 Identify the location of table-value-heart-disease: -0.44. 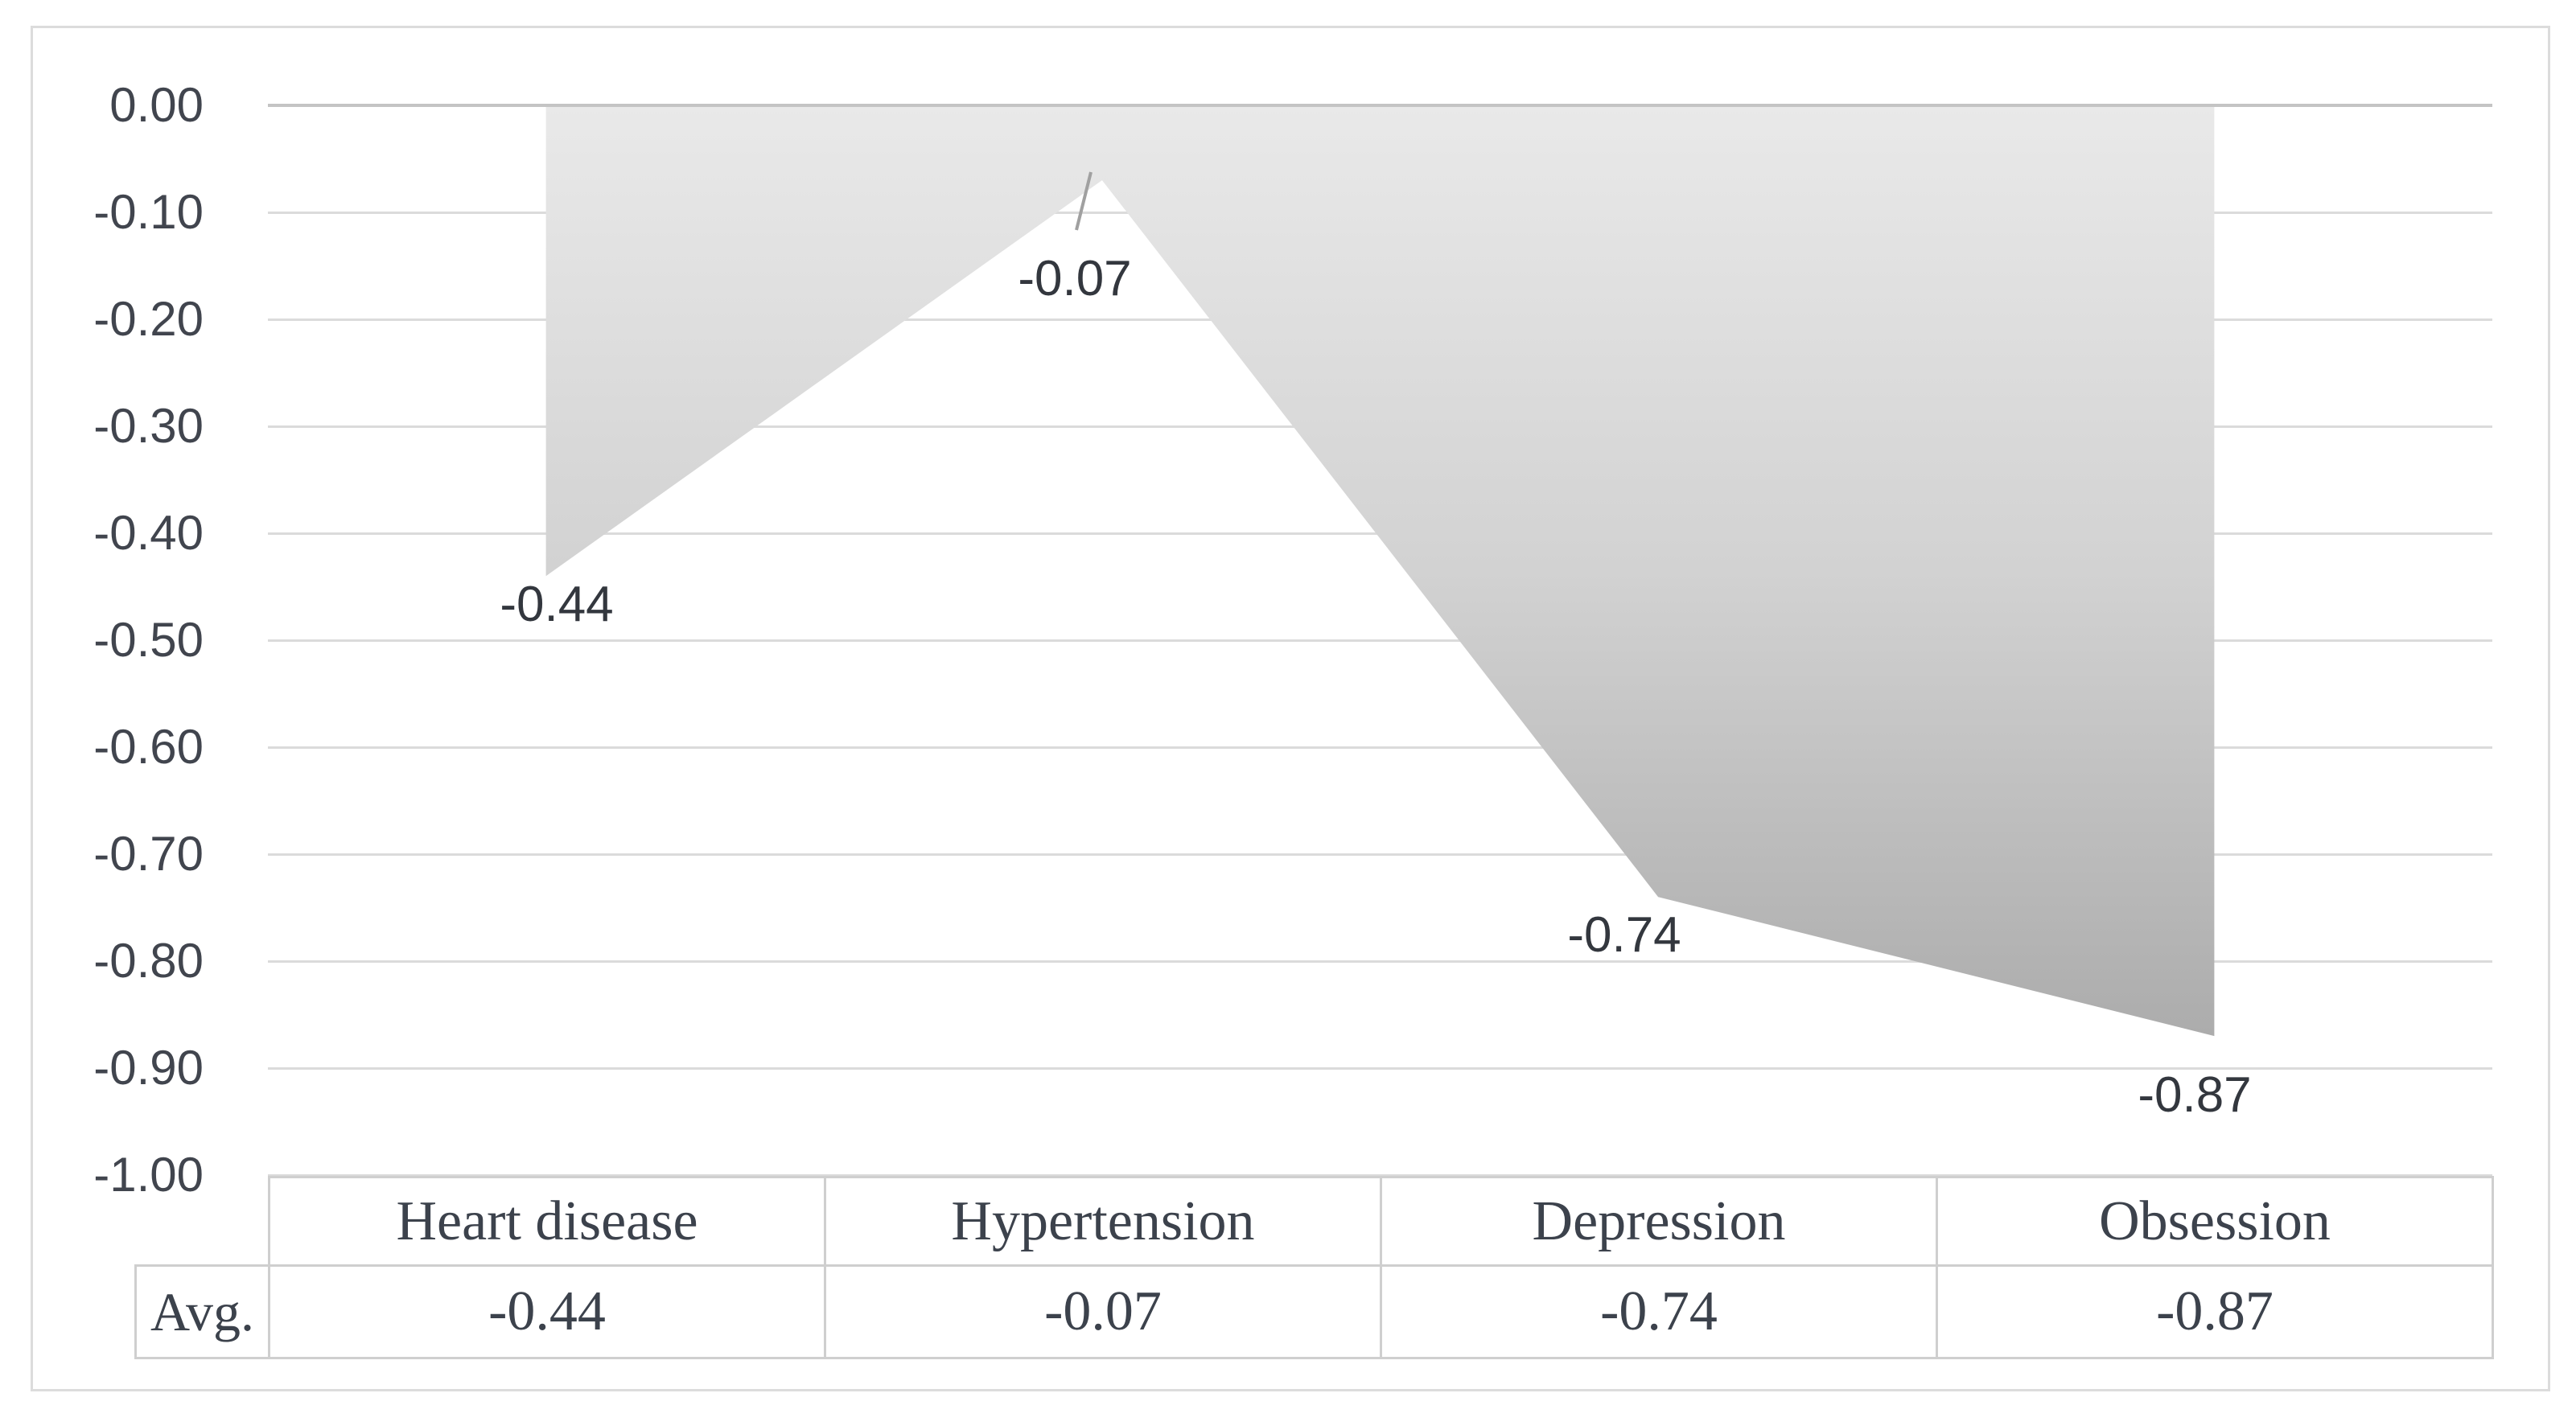
(547, 1311).